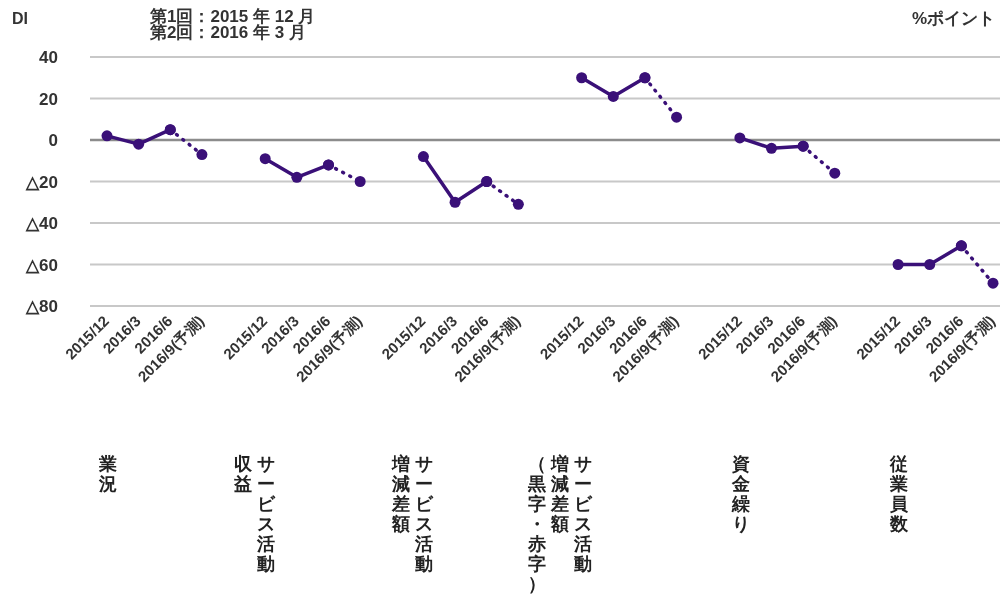  Describe the element at coordinates (41, 265) in the screenshot. I see `y-tick-label: △60` at that location.